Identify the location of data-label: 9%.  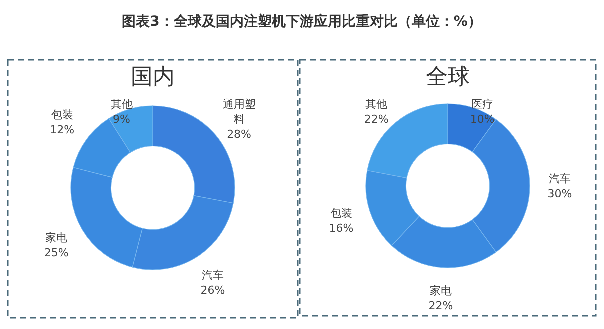
(121, 119).